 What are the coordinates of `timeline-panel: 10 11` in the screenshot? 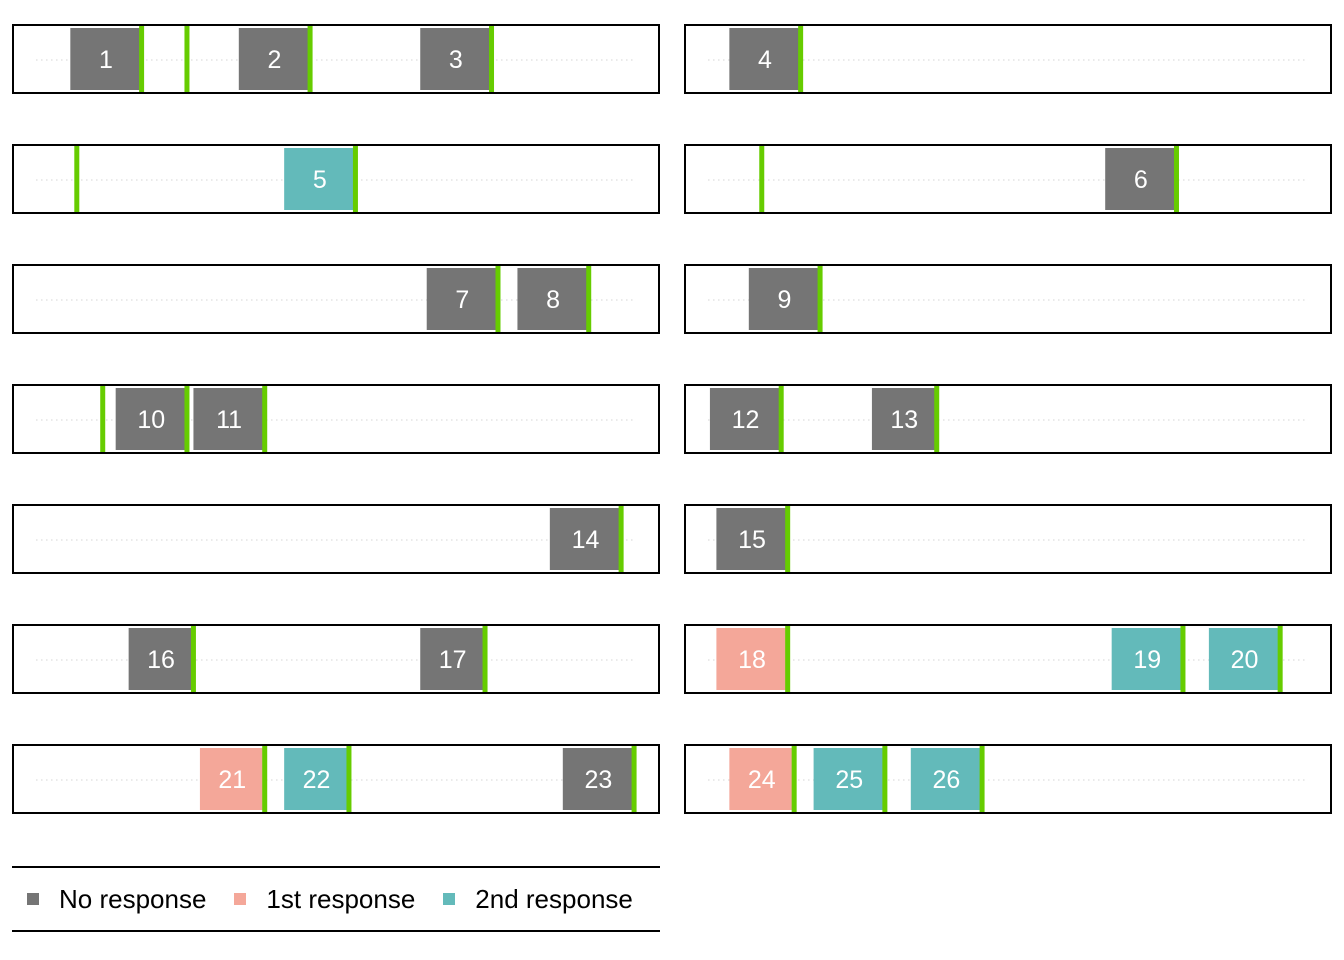 It's located at (336, 419).